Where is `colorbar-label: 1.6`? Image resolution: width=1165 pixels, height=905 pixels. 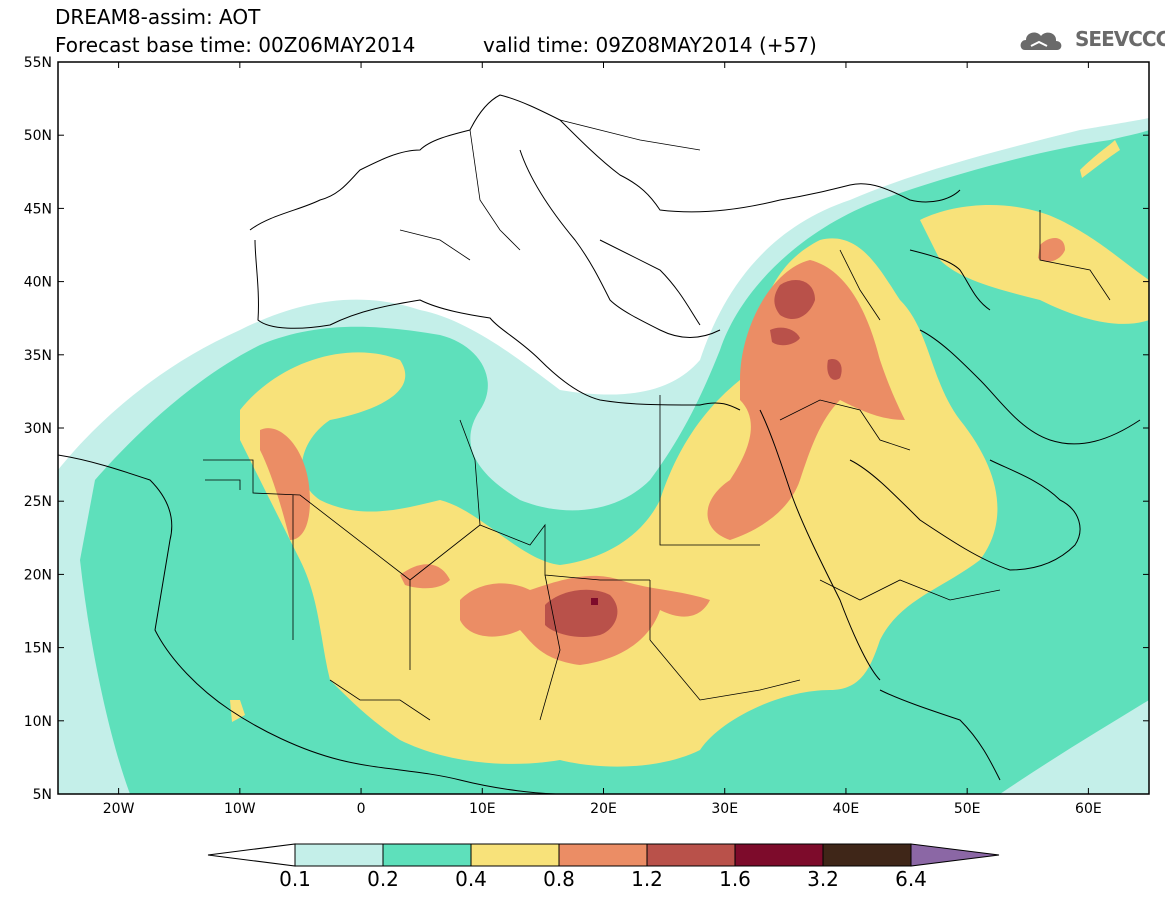 colorbar-label: 1.6 is located at coordinates (735, 879).